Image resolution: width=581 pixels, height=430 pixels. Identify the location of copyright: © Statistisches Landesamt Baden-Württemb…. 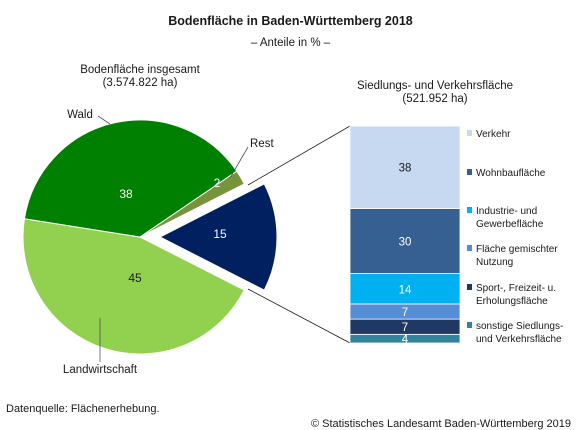
(440, 424).